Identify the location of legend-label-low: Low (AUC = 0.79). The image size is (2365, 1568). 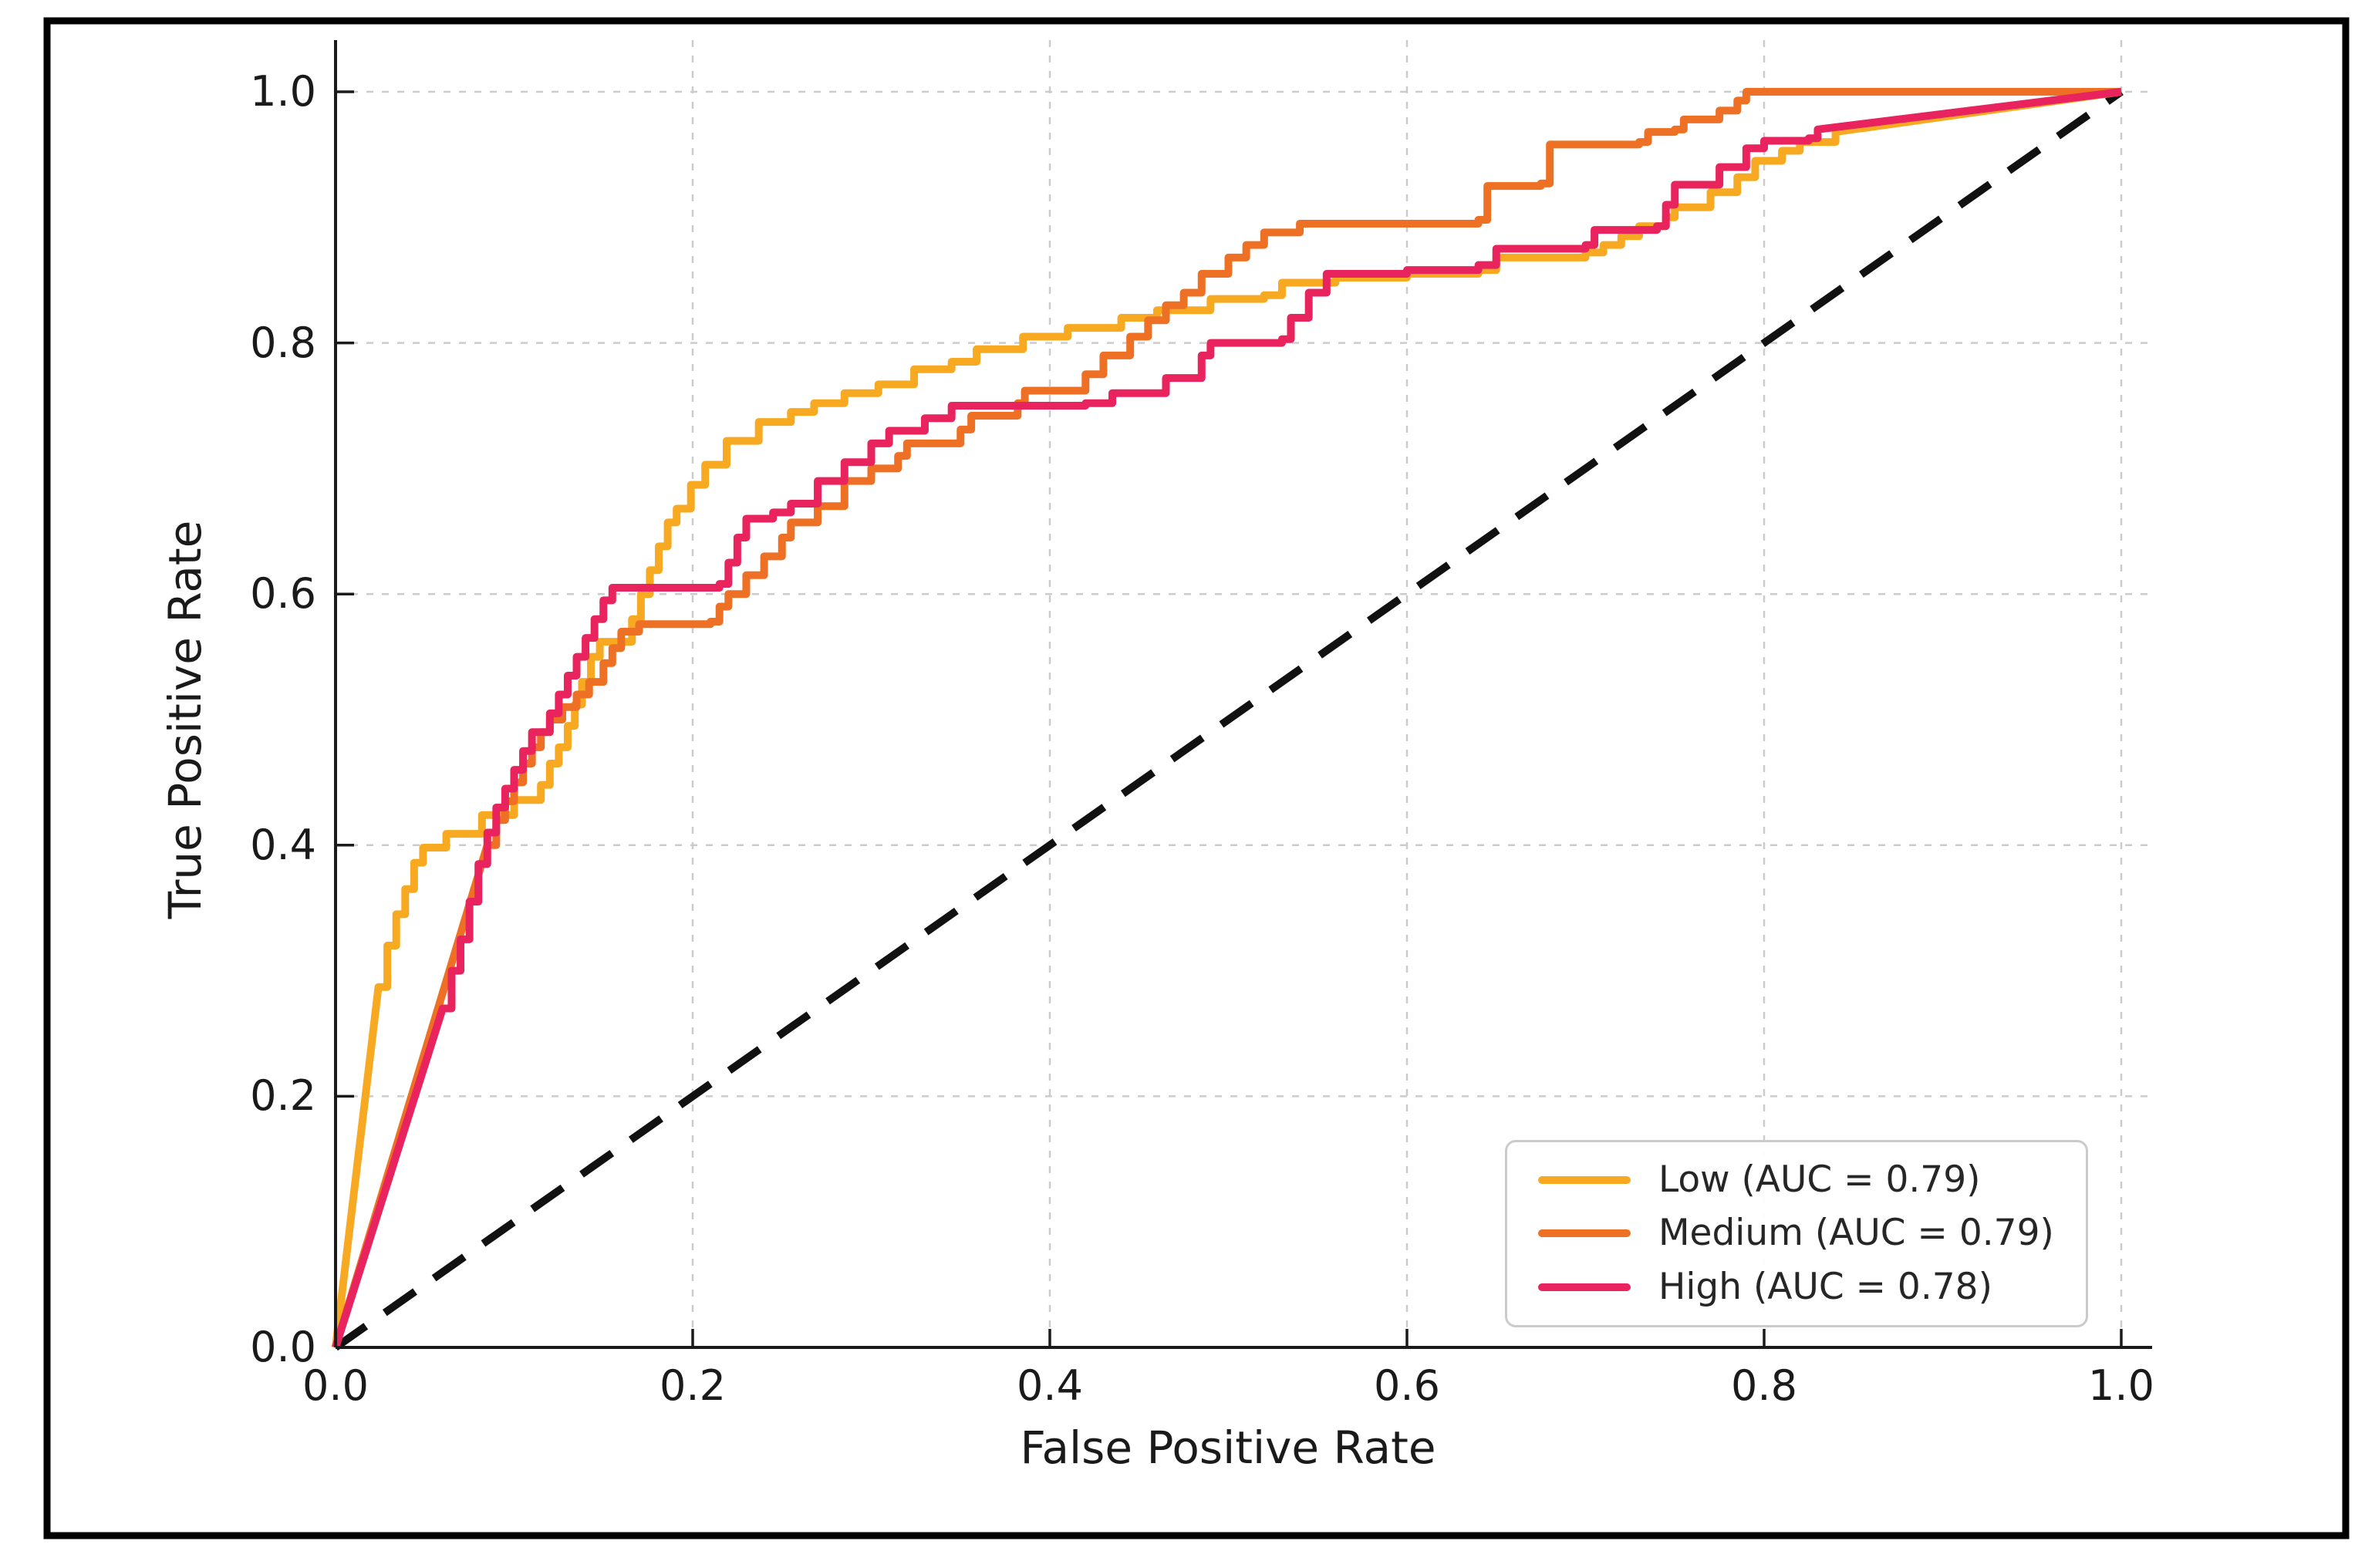
(1819, 1180).